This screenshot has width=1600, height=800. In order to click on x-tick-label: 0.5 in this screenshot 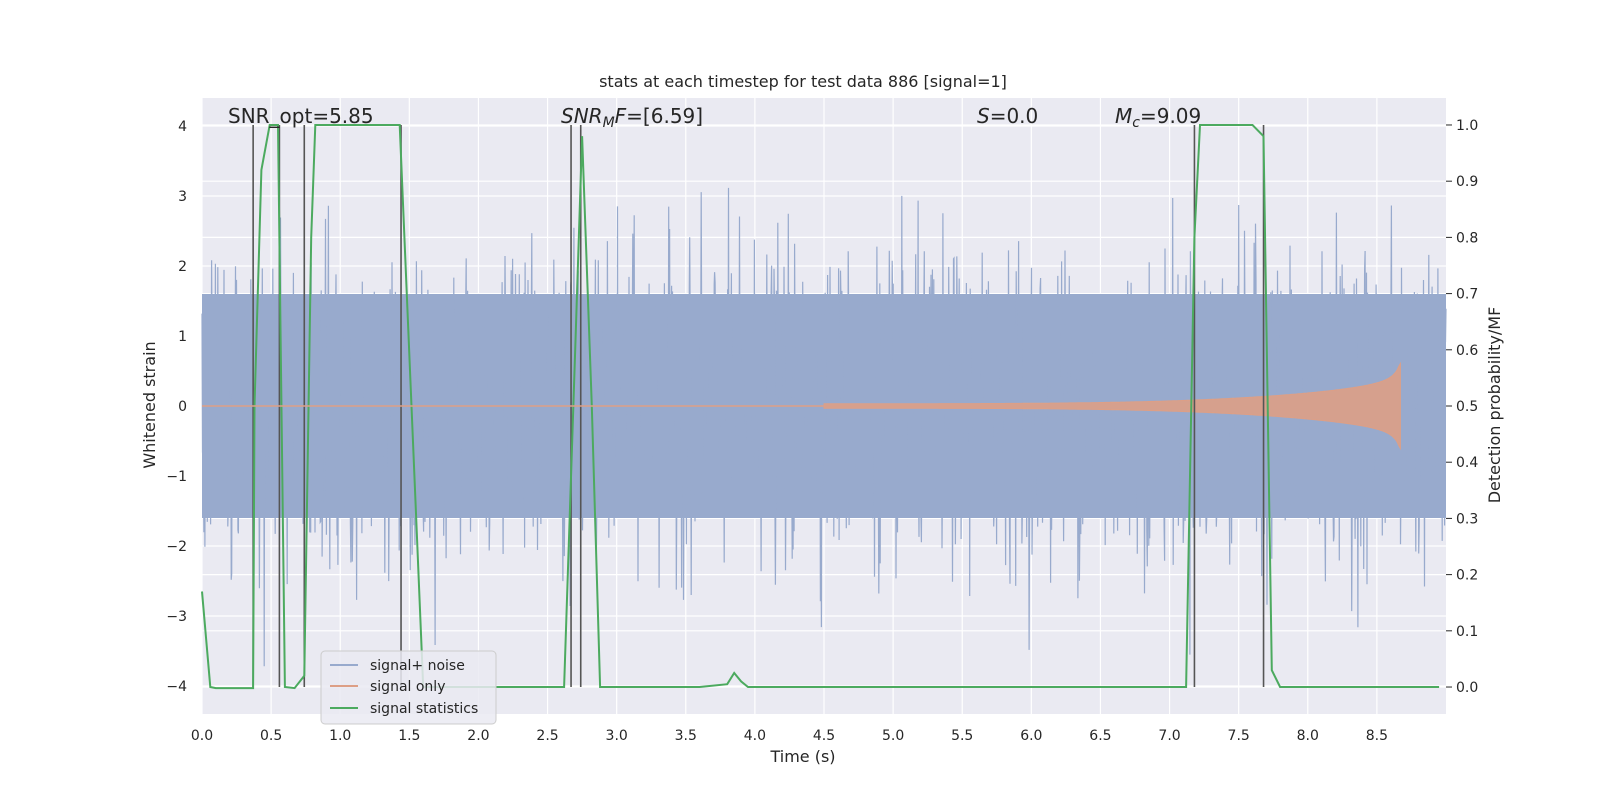, I will do `click(271, 736)`.